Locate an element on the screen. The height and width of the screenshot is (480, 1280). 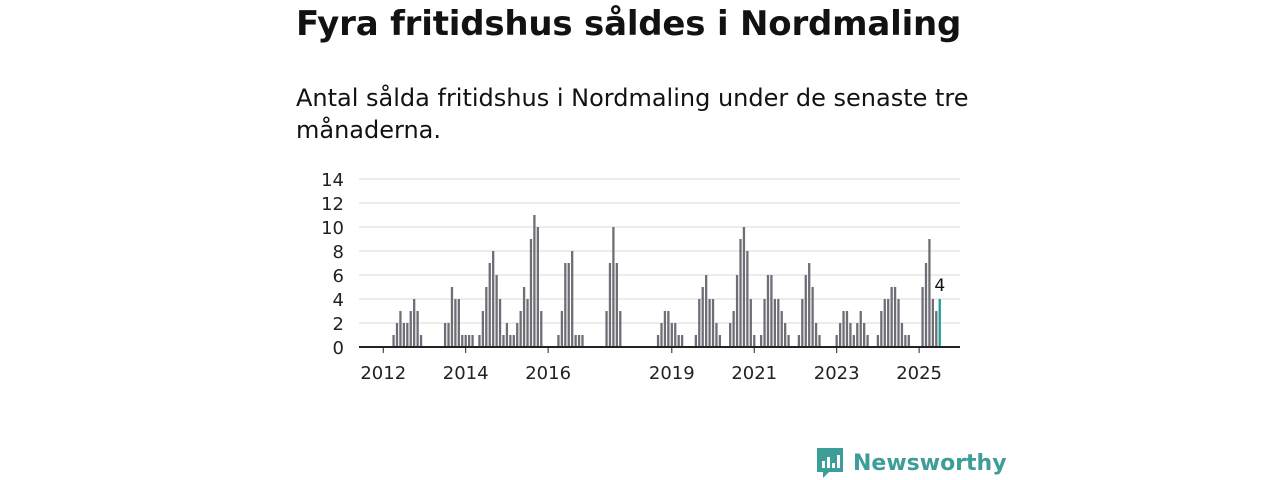
x-tick-label: 2012 is located at coordinates (383, 373).